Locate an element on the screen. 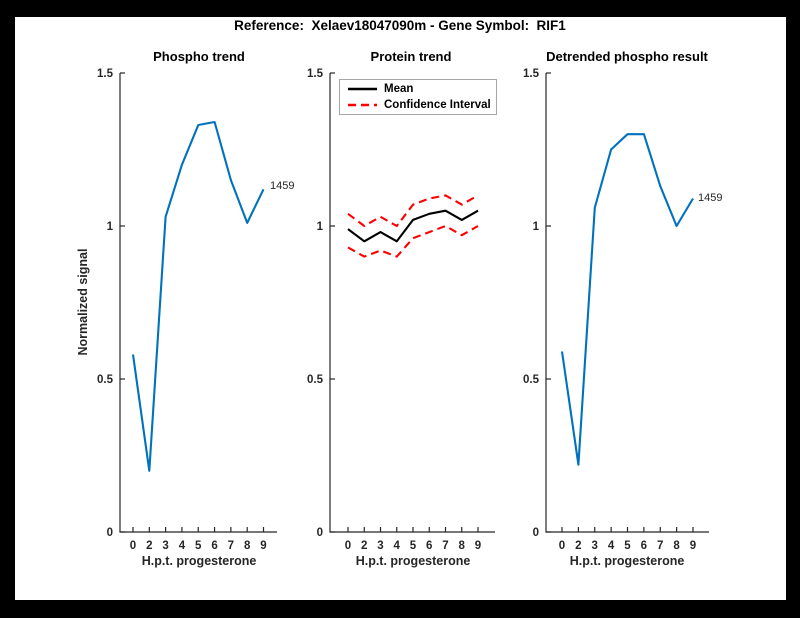 This screenshot has width=800, height=618. mean-line-swatch-icon is located at coordinates (362, 89).